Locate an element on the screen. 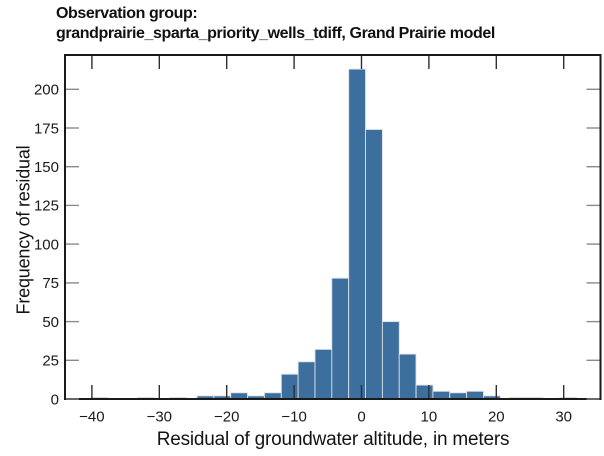  y-tick-label: 75 is located at coordinates (50, 283).